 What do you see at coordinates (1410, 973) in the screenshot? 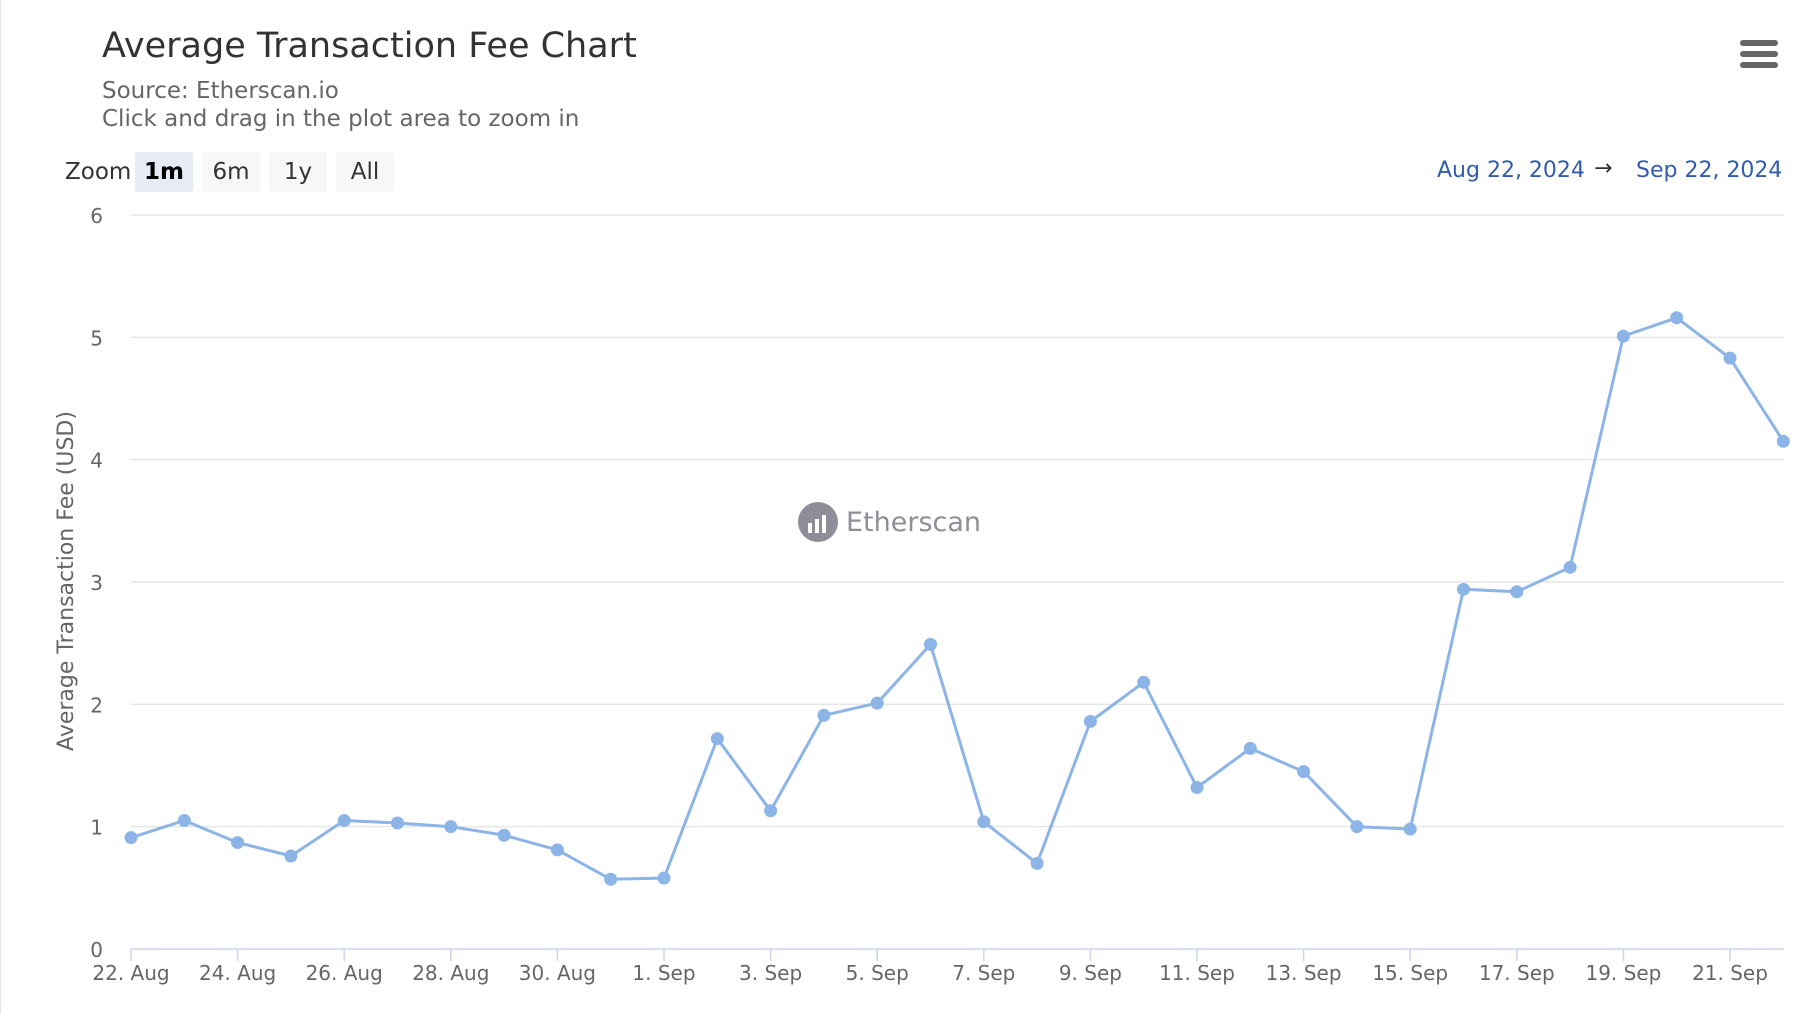
I see `x-tick-label: 15. Sep` at bounding box center [1410, 973].